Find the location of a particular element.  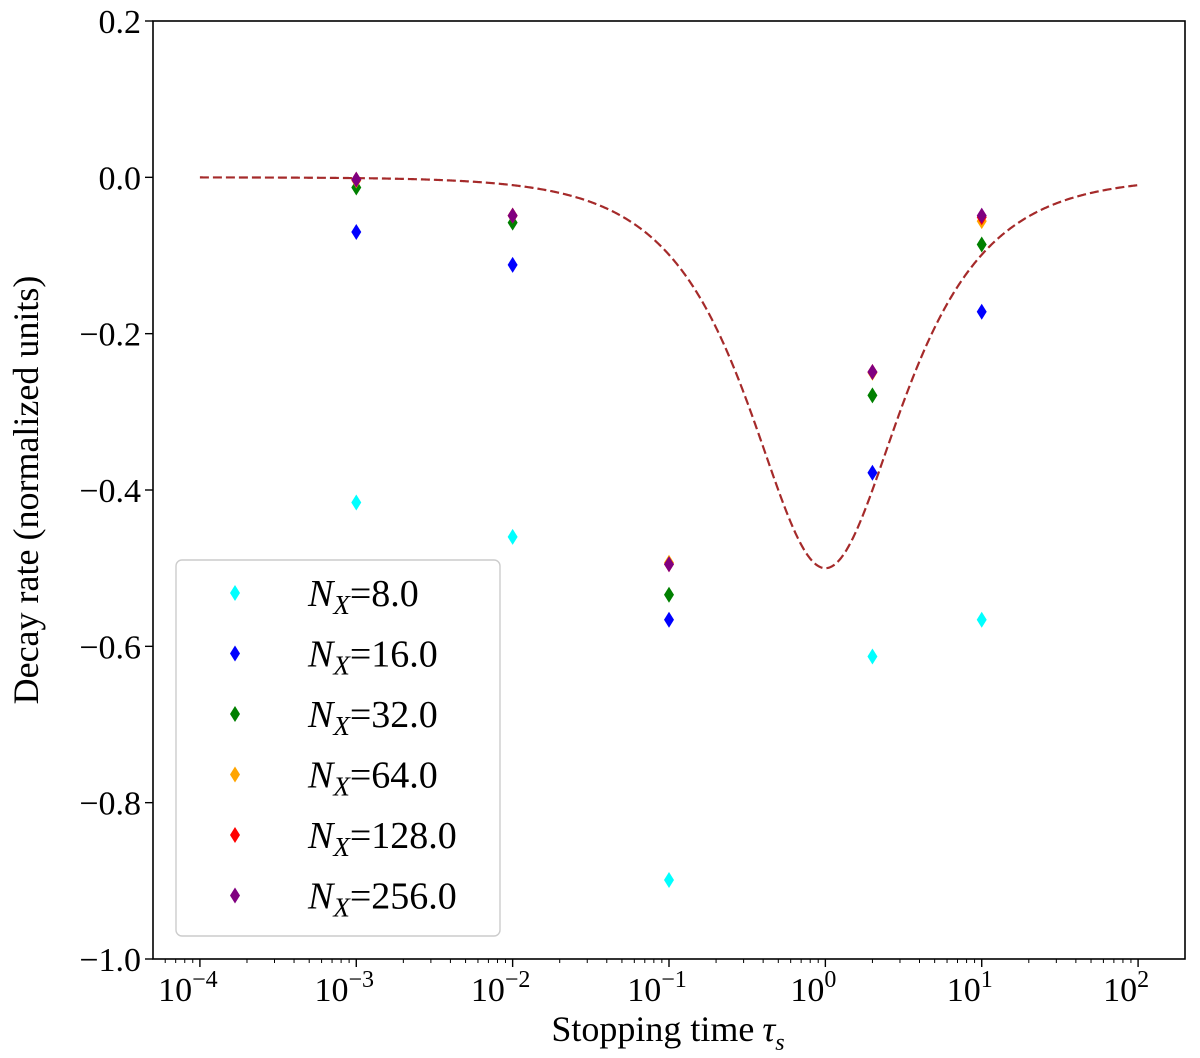

legend-item: NX=128.0 is located at coordinates (343, 838).